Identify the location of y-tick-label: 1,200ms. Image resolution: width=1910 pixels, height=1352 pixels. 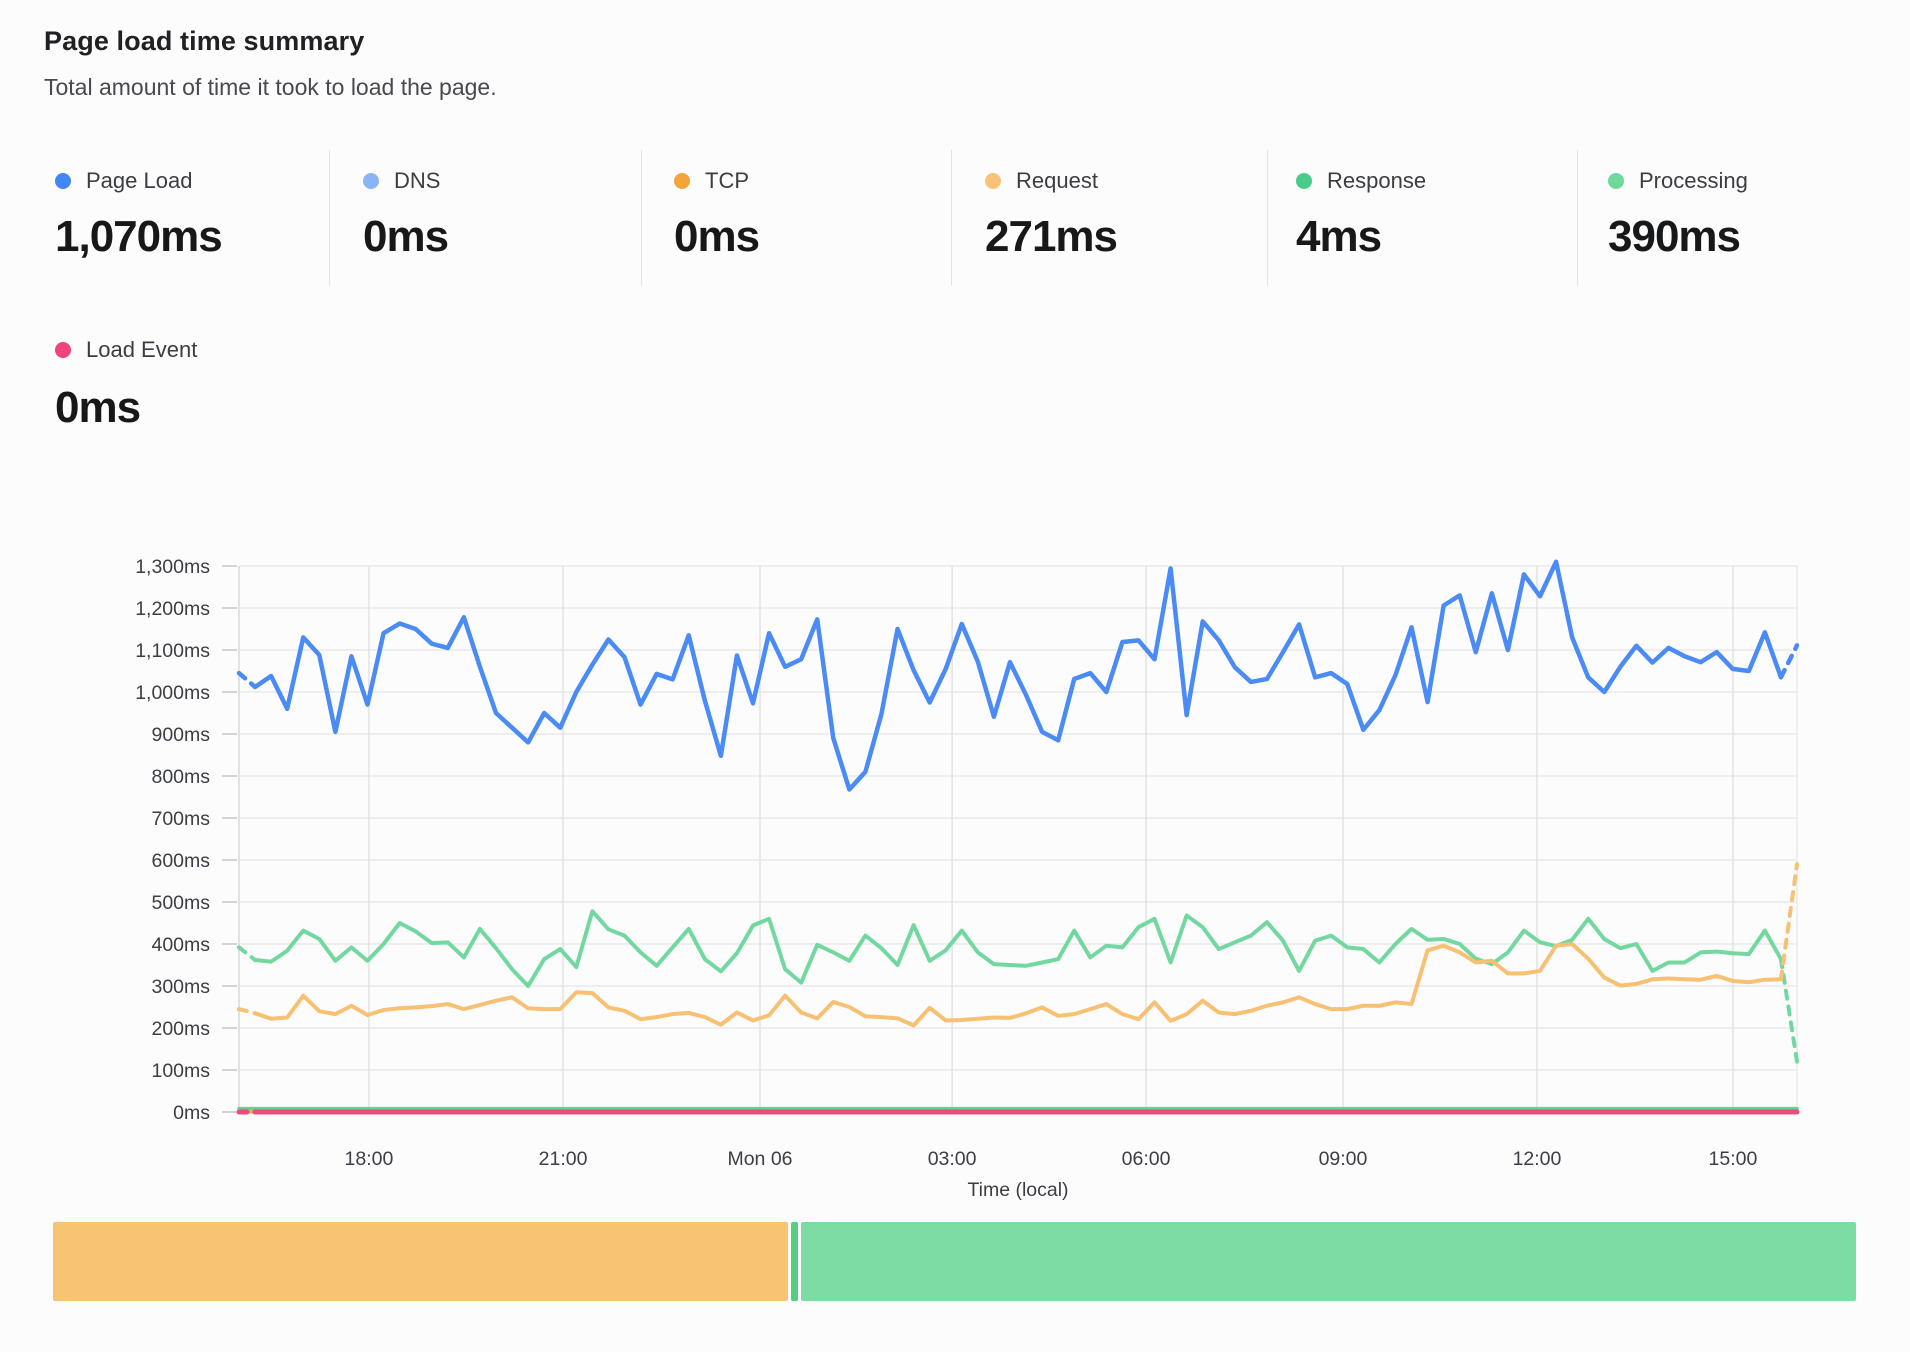
(172, 609).